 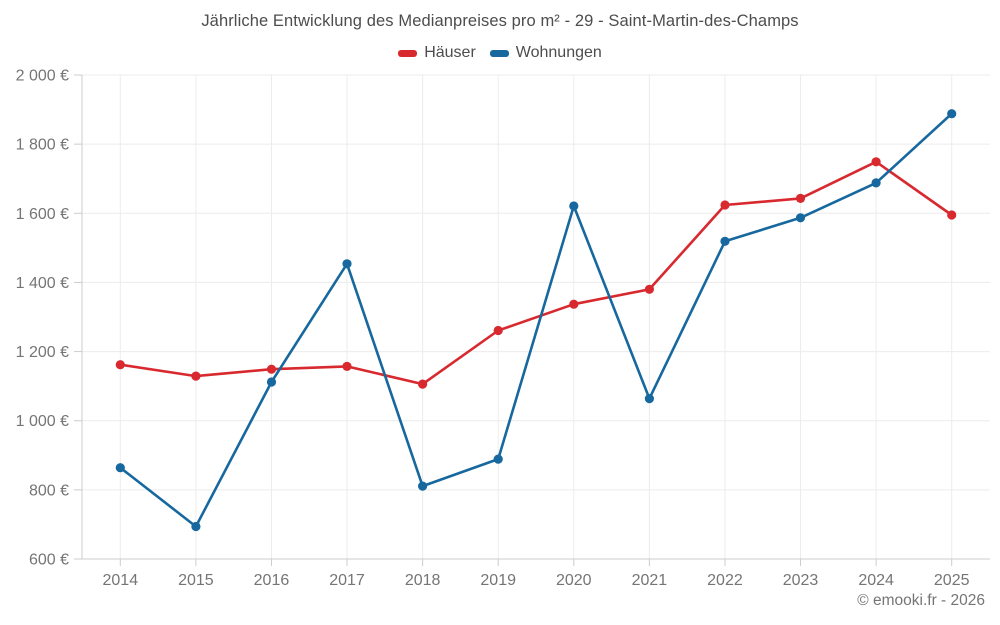 What do you see at coordinates (921, 600) in the screenshot?
I see `chart-footer-credit: © emooki.fr - 2026` at bounding box center [921, 600].